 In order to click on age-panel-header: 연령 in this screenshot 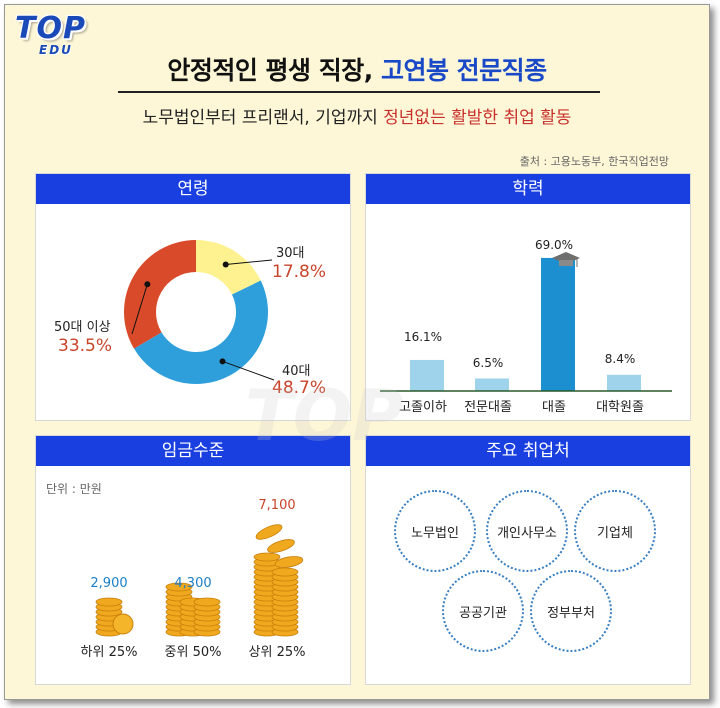, I will do `click(193, 189)`.